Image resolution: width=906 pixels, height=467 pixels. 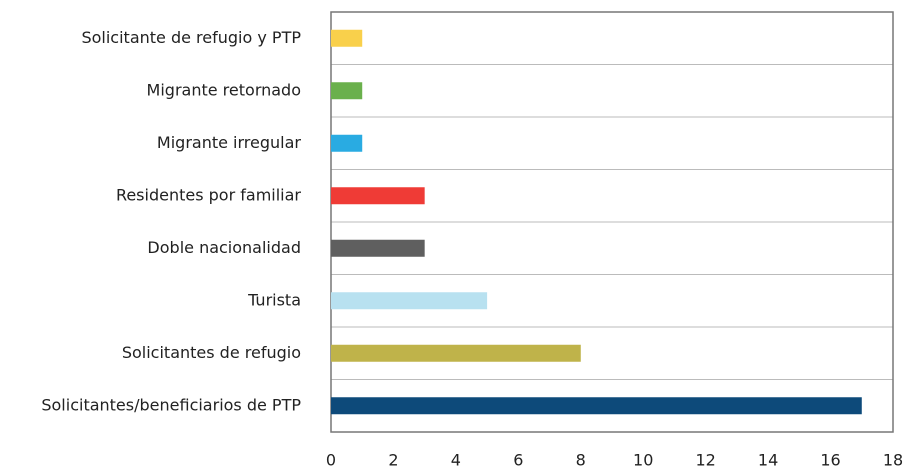 What do you see at coordinates (191, 37) in the screenshot?
I see `y-tick-label: Solicitante de refugio y PTP` at bounding box center [191, 37].